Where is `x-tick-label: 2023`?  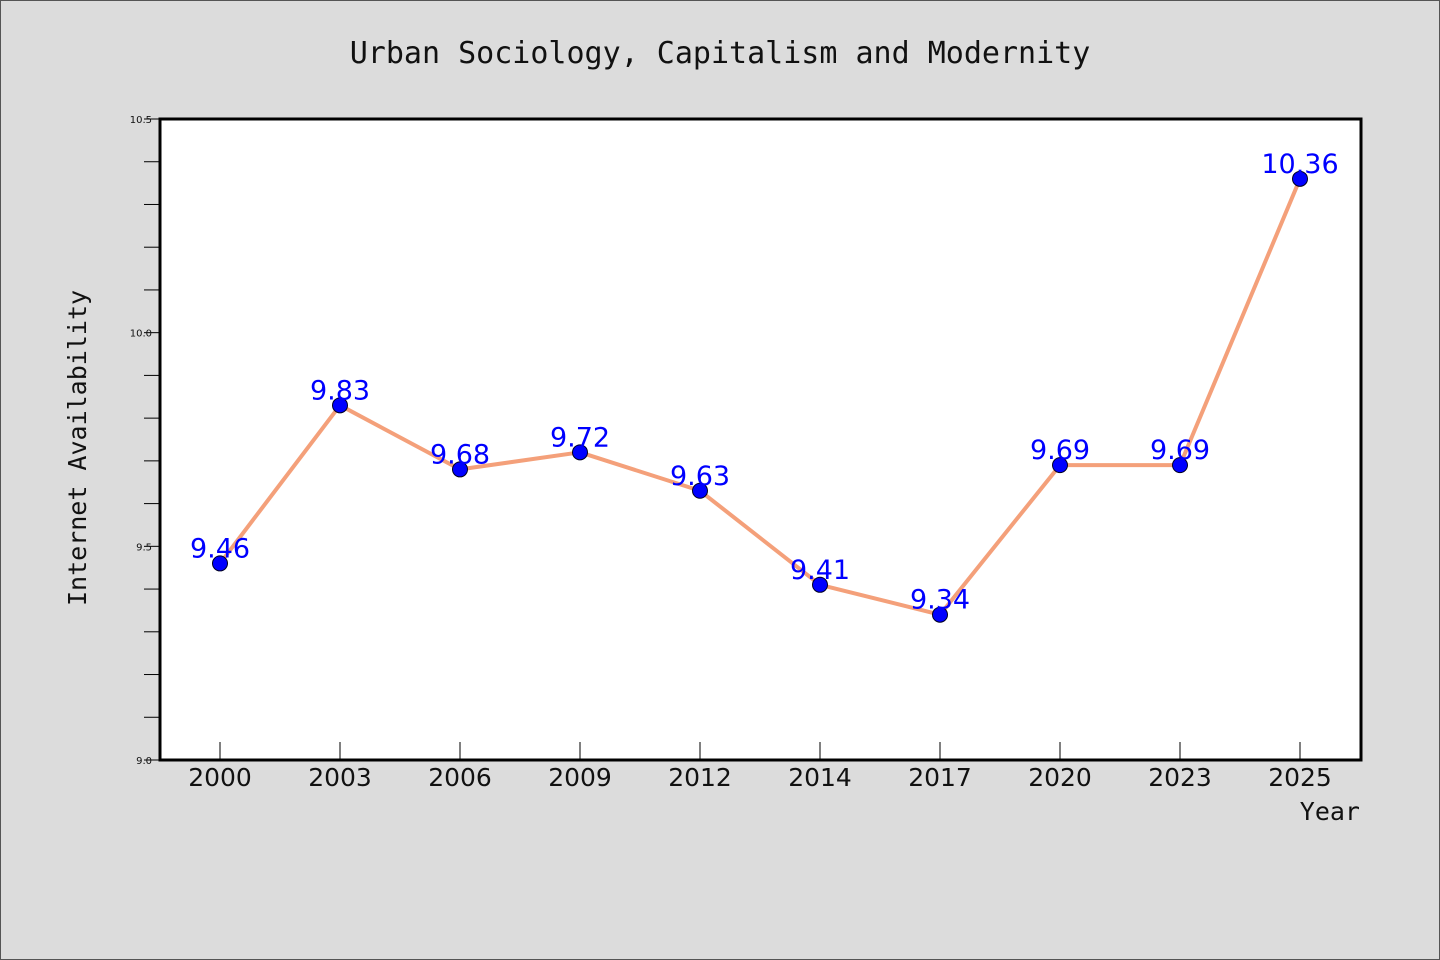 x-tick-label: 2023 is located at coordinates (1180, 777).